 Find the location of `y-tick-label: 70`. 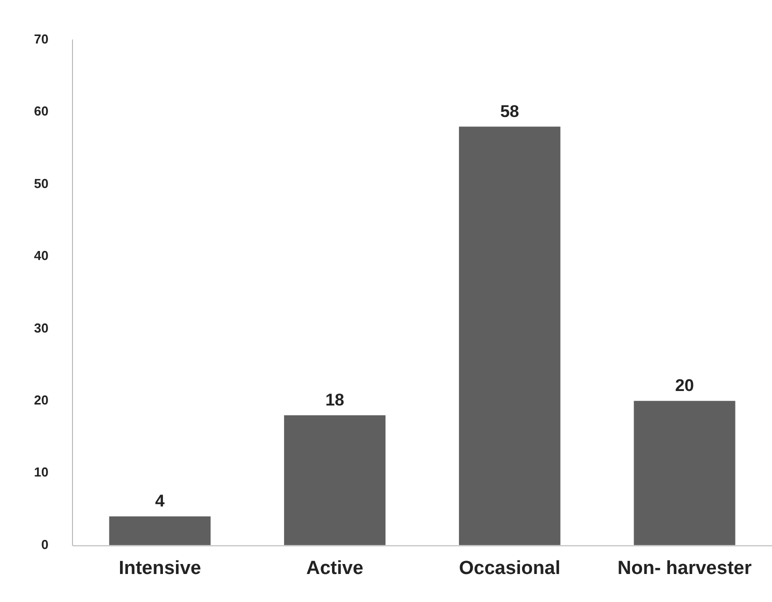

y-tick-label: 70 is located at coordinates (41, 39).